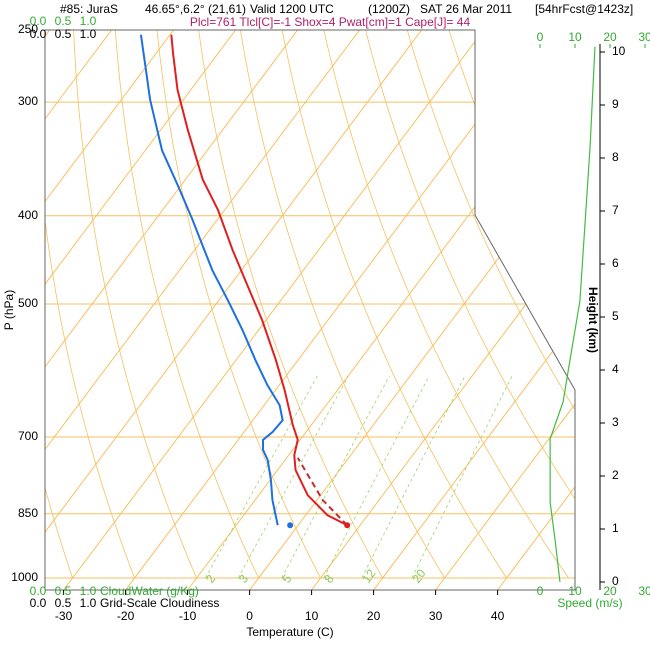 This screenshot has width=650, height=645. Describe the element at coordinates (572, 314) in the screenshot. I see `speed-line` at that location.